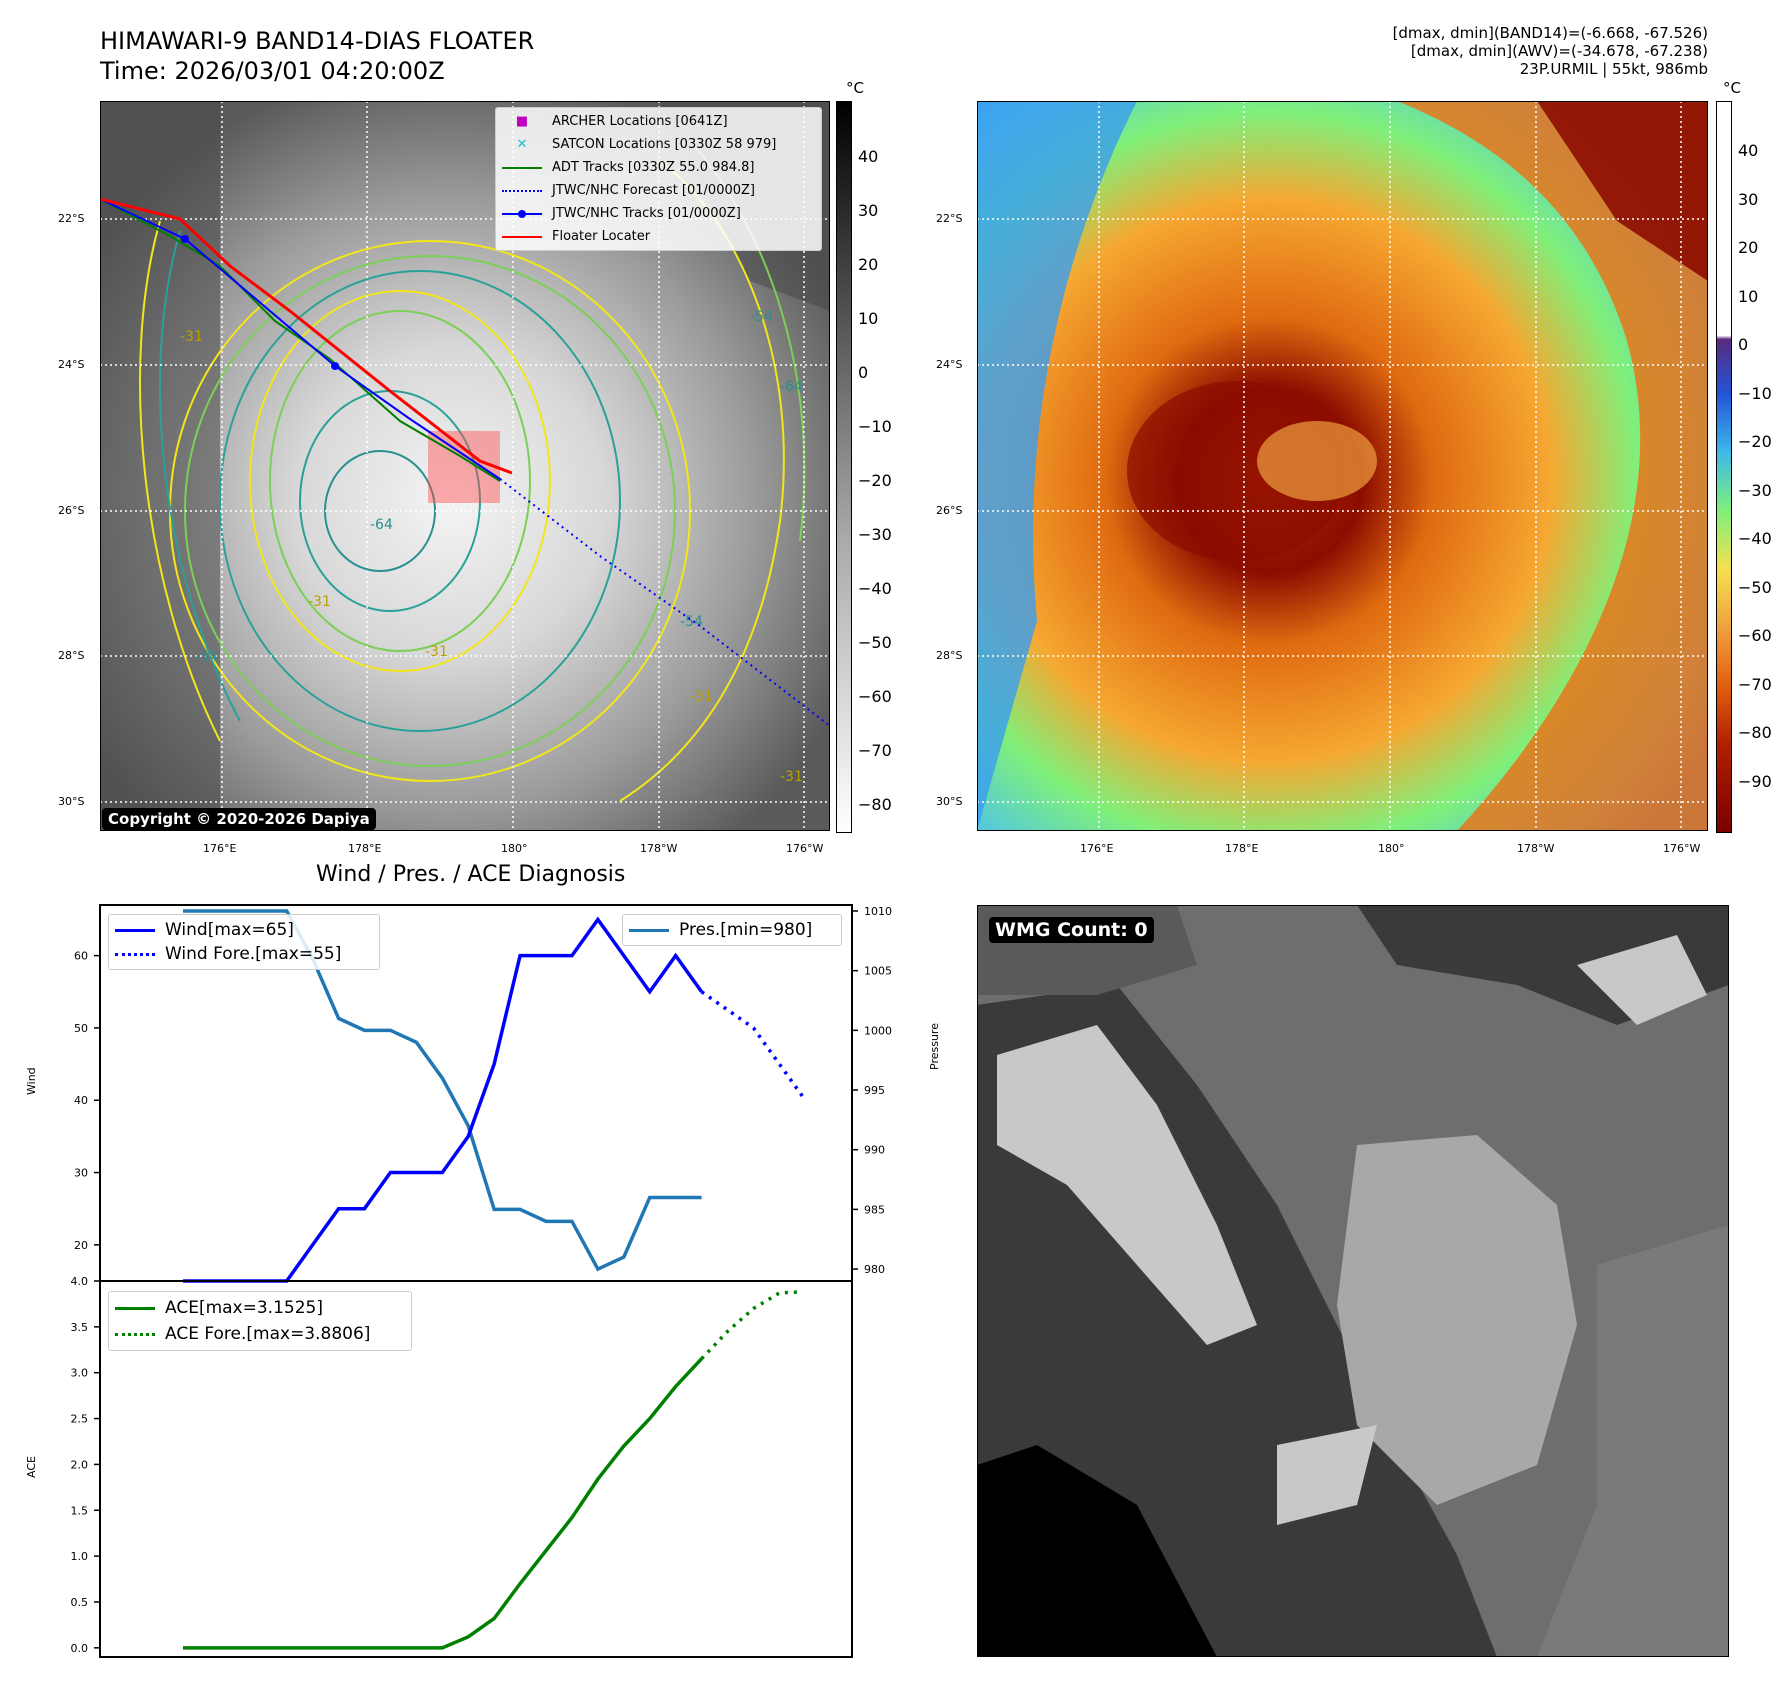  I want to click on colorbar-unit: °C, so click(1732, 88).